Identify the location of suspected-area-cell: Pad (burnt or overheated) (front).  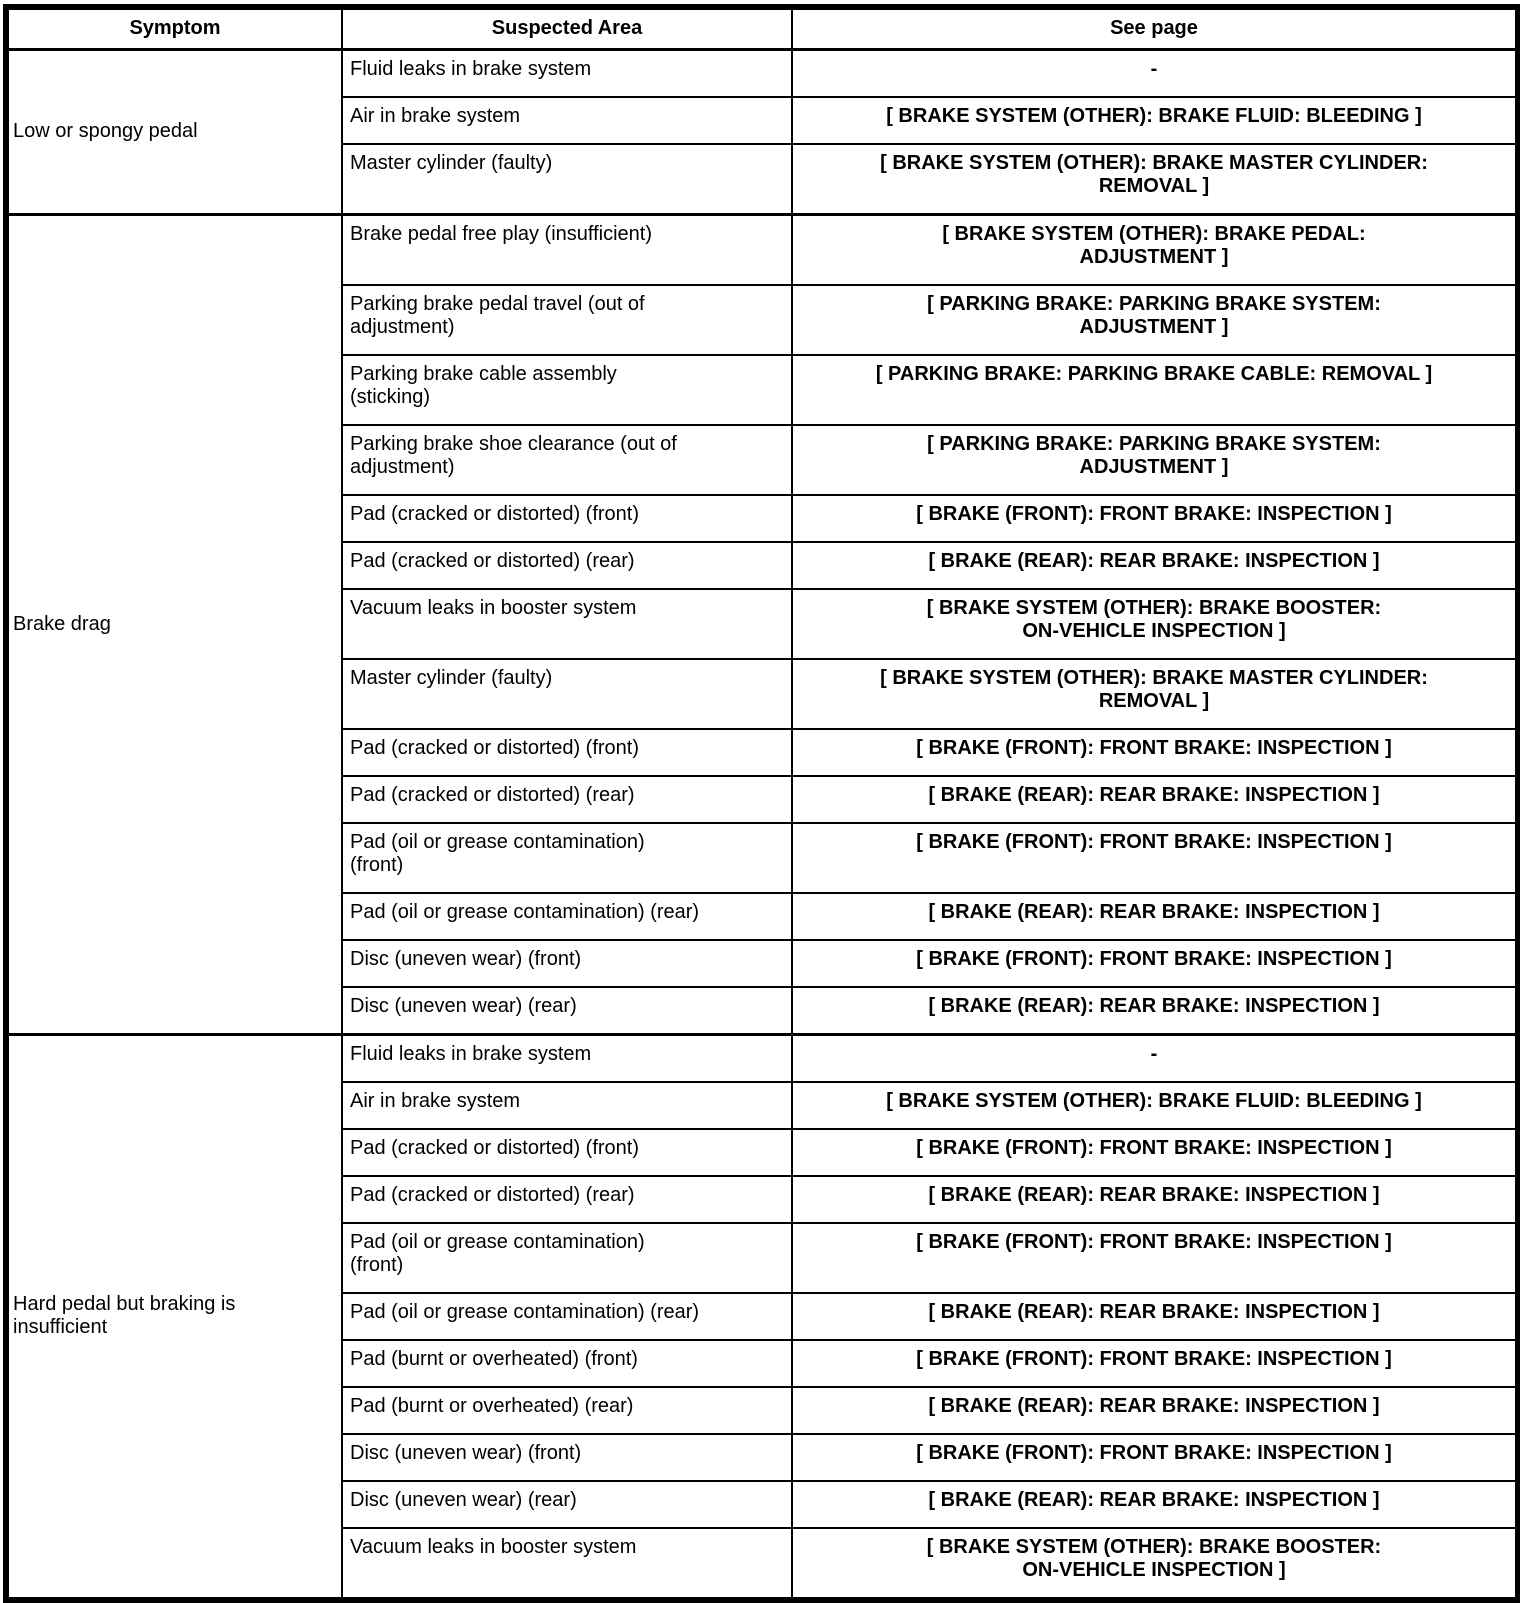
(567, 1363).